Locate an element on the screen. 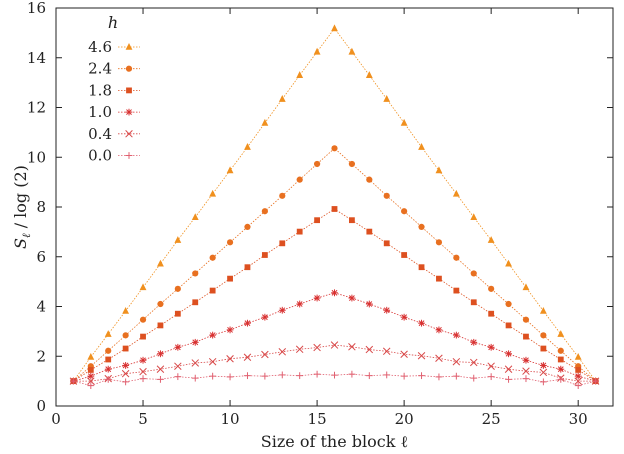 The image size is (624, 454). legend-entry-label: 2.4 is located at coordinates (100, 69).